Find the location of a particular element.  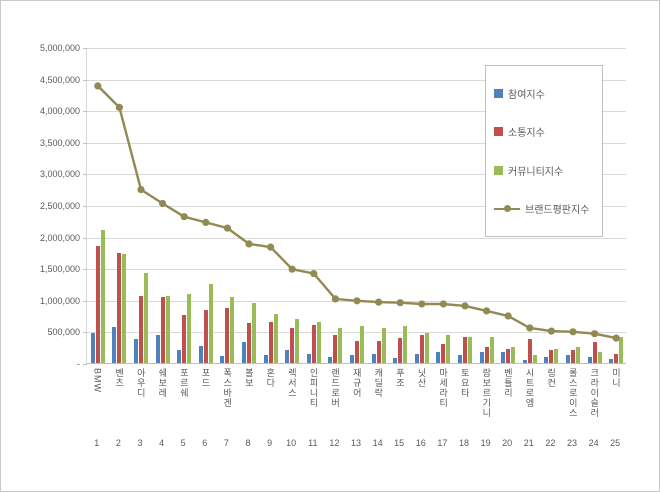

rank-label: 9 is located at coordinates (270, 443).